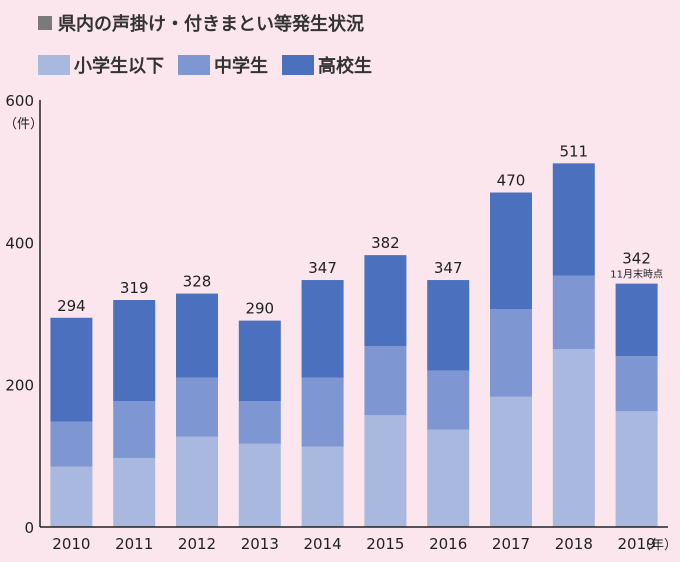 The height and width of the screenshot is (562, 680). Describe the element at coordinates (385, 544) in the screenshot. I see `x-tick-label-5: 2015` at that location.